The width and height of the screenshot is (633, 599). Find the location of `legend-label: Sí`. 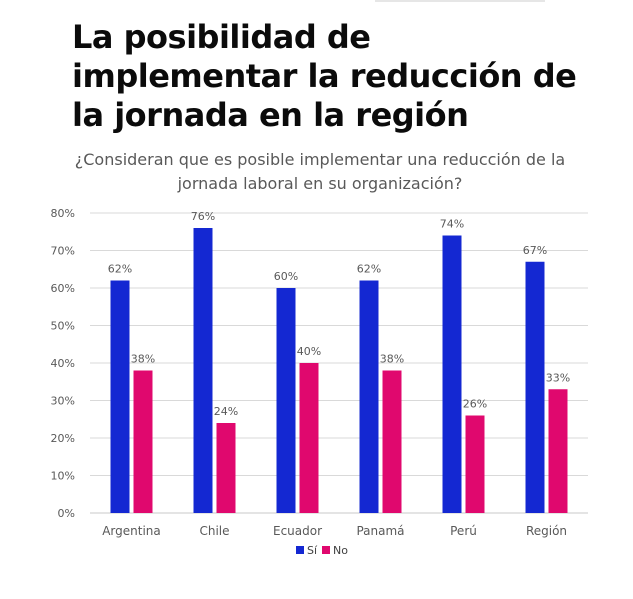

legend-label: Sí is located at coordinates (312, 550).